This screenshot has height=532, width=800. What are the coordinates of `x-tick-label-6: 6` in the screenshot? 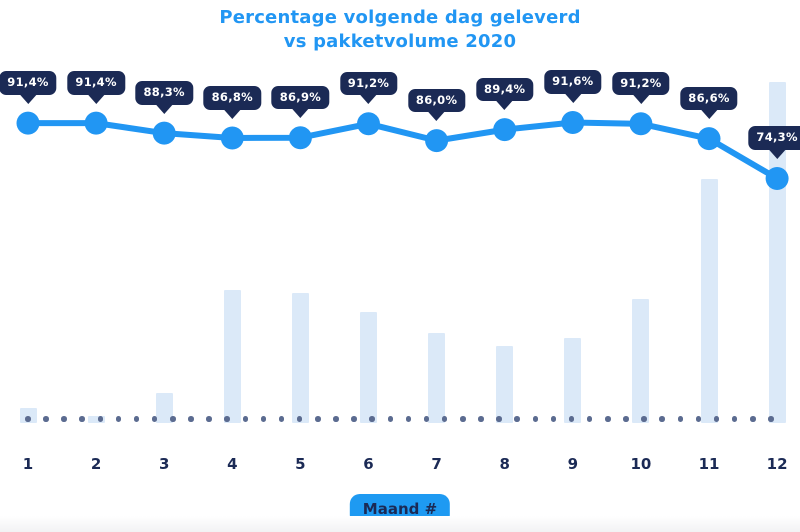 It's located at (368, 464).